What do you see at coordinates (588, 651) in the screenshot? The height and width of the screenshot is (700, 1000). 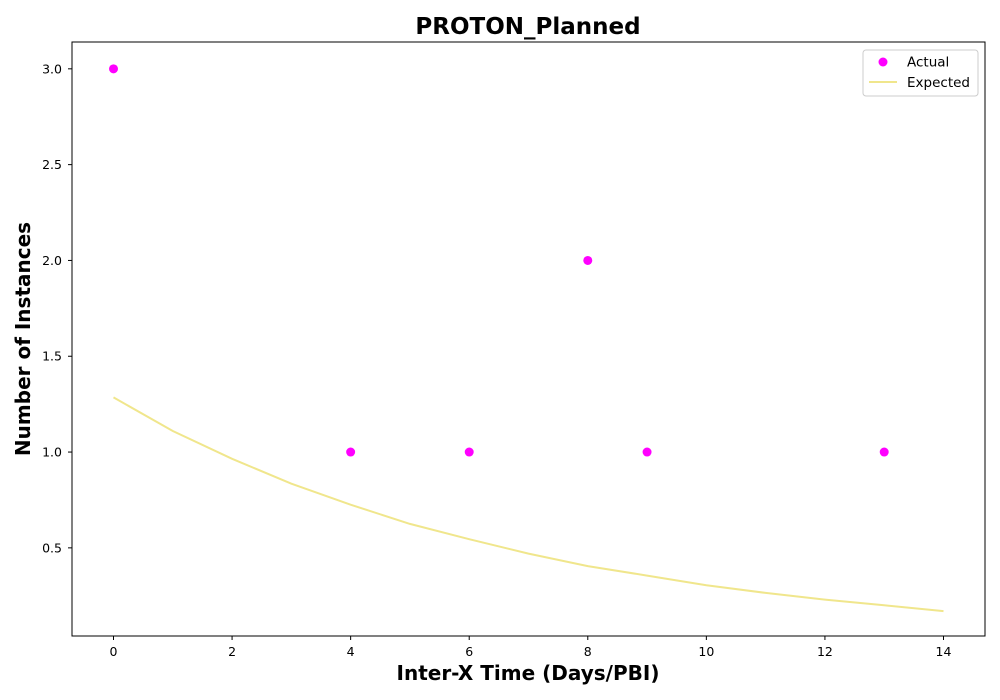 I see `x-tick-label: 8` at bounding box center [588, 651].